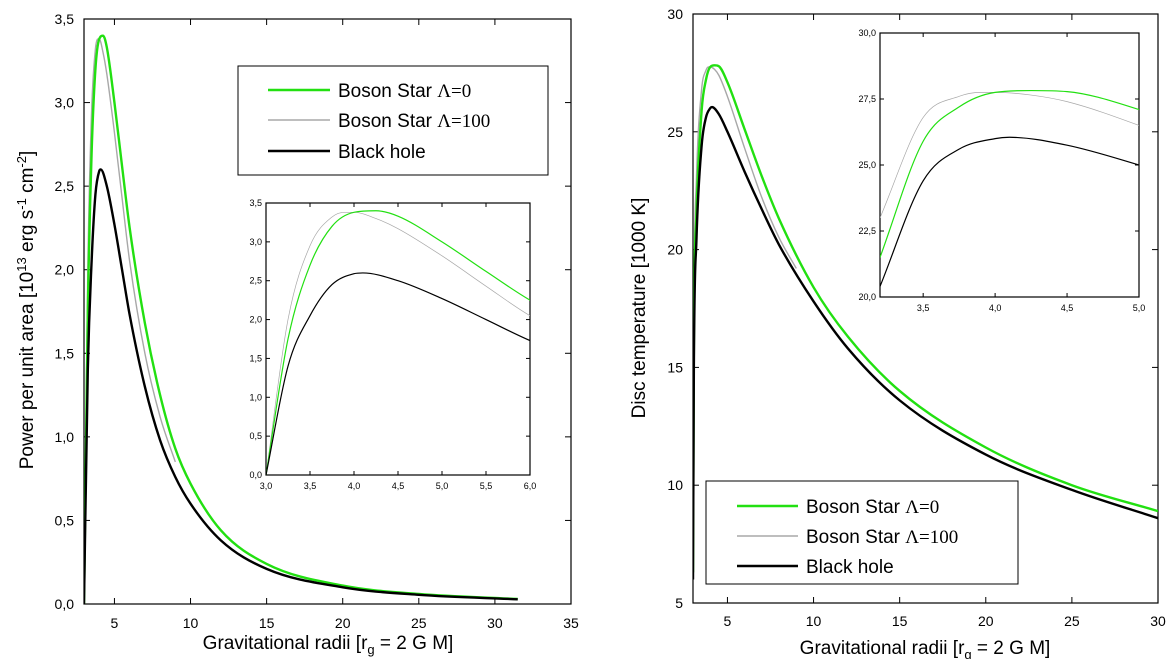 This screenshot has height=659, width=1167. What do you see at coordinates (925, 648) in the screenshot?
I see `temperature-x-axis-title: Gravitational radii [rg = 2 G M]` at bounding box center [925, 648].